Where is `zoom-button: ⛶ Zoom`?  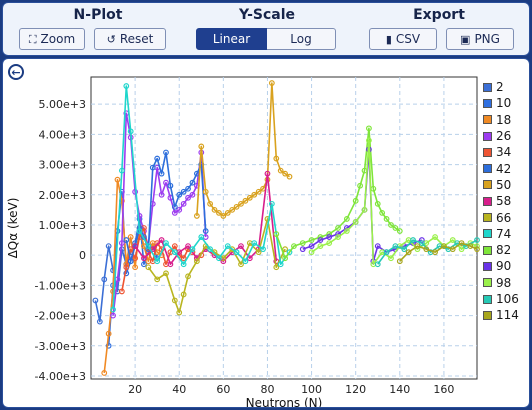 zoom-button: ⛶ Zoom is located at coordinates (52, 39).